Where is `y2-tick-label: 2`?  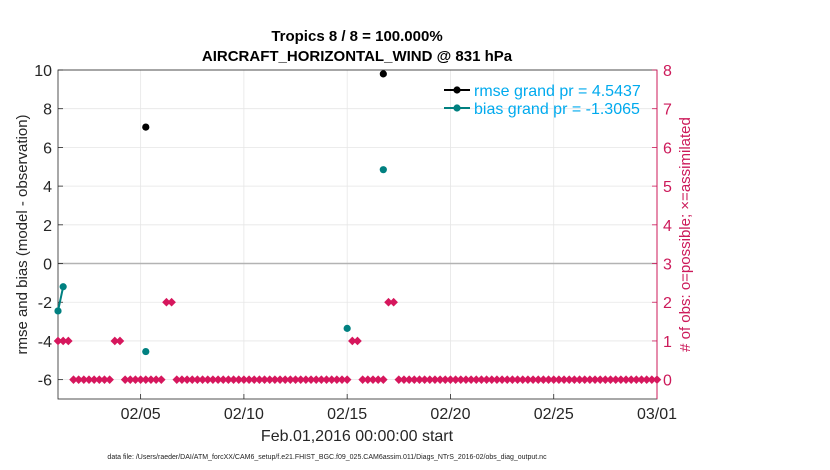 y2-tick-label: 2 is located at coordinates (667, 303).